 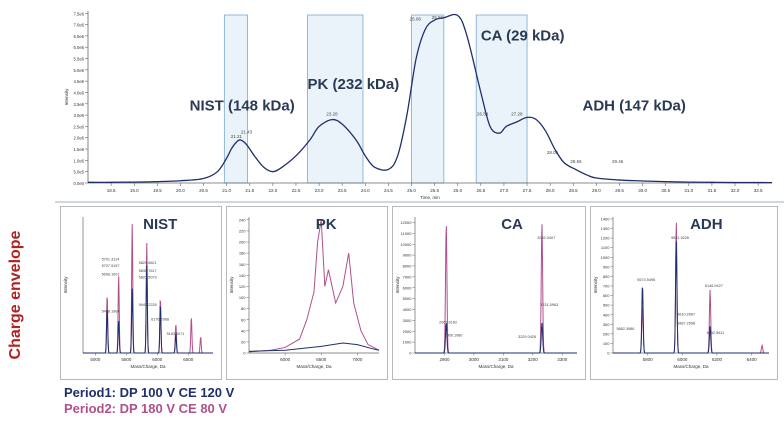 What do you see at coordinates (79, 25) in the screenshot?
I see `y-tick-label-14: 7.0e6` at bounding box center [79, 25].